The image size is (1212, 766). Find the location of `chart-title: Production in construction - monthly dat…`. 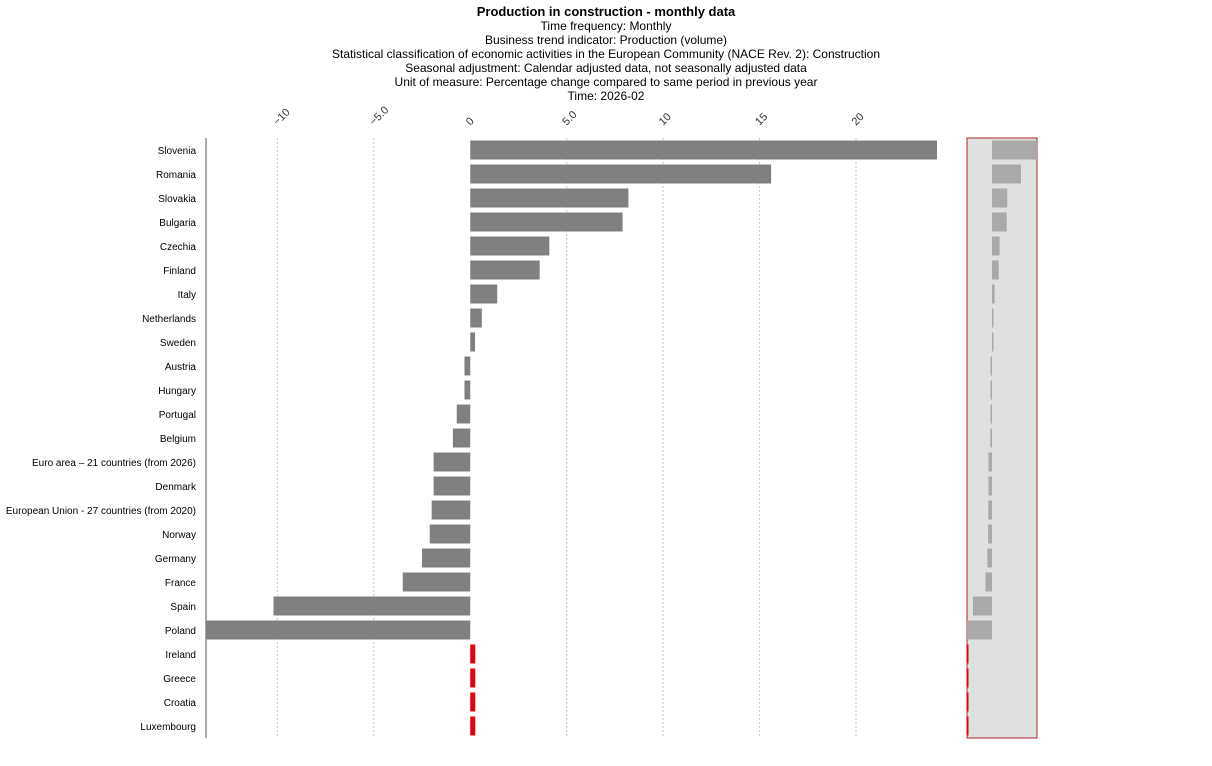

chart-title: Production in construction - monthly dat… is located at coordinates (606, 11).